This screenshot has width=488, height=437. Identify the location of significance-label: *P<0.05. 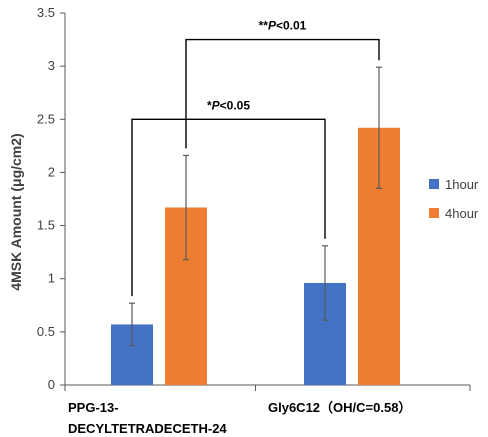
(228, 105).